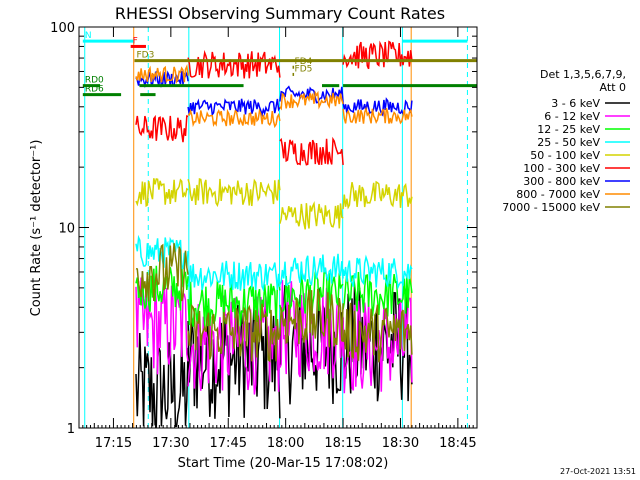 This screenshot has width=640, height=480. Describe the element at coordinates (565, 155) in the screenshot. I see `legend-label: 50 - 100 keV` at that location.